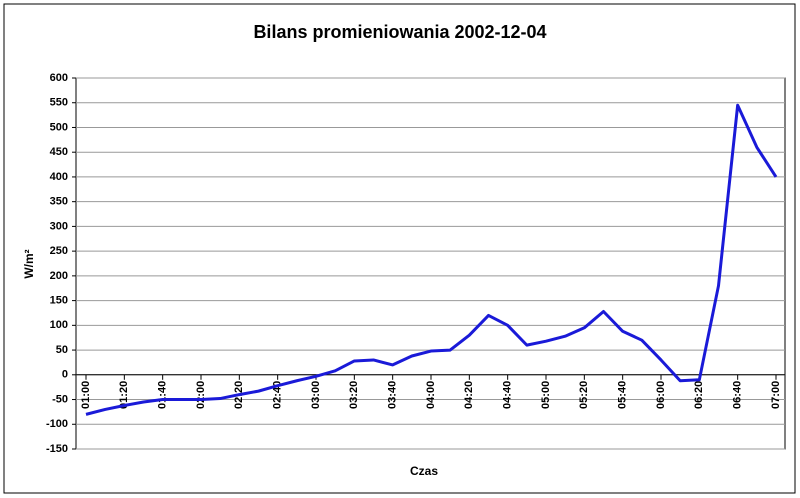  I want to click on x-tick-label: 01:00, so click(86, 395).